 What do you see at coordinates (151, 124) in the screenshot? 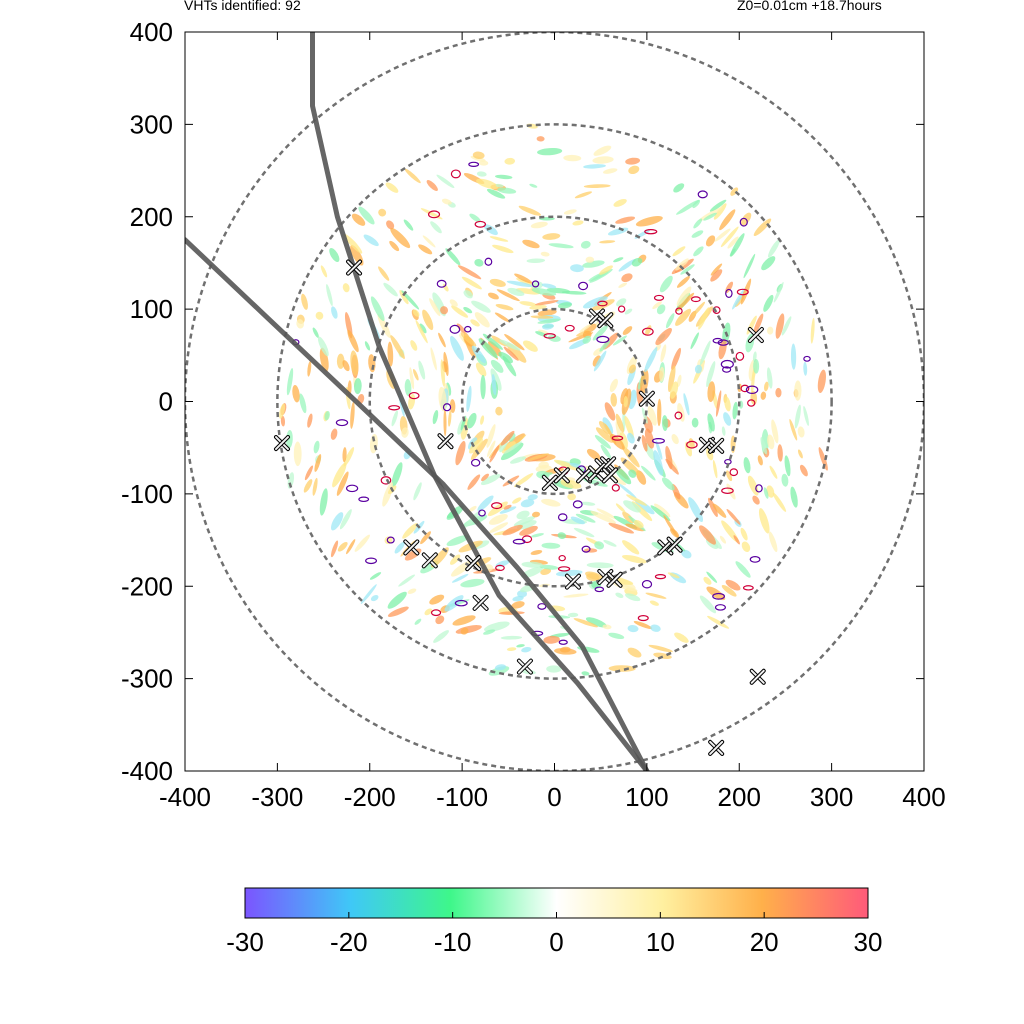
I see `y-tick-label: 300` at bounding box center [151, 124].